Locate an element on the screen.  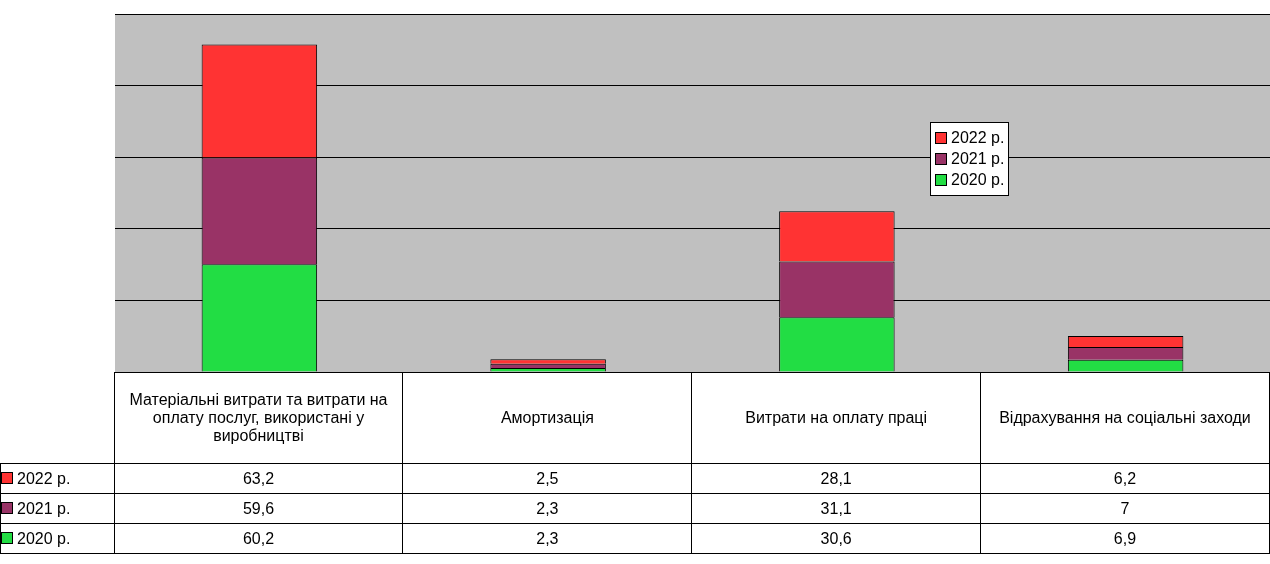
data-label: 59,6 is located at coordinates (258, 508).